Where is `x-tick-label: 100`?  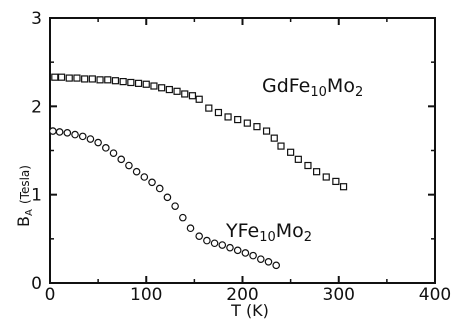
x-tick-label: 100 is located at coordinates (146, 295).